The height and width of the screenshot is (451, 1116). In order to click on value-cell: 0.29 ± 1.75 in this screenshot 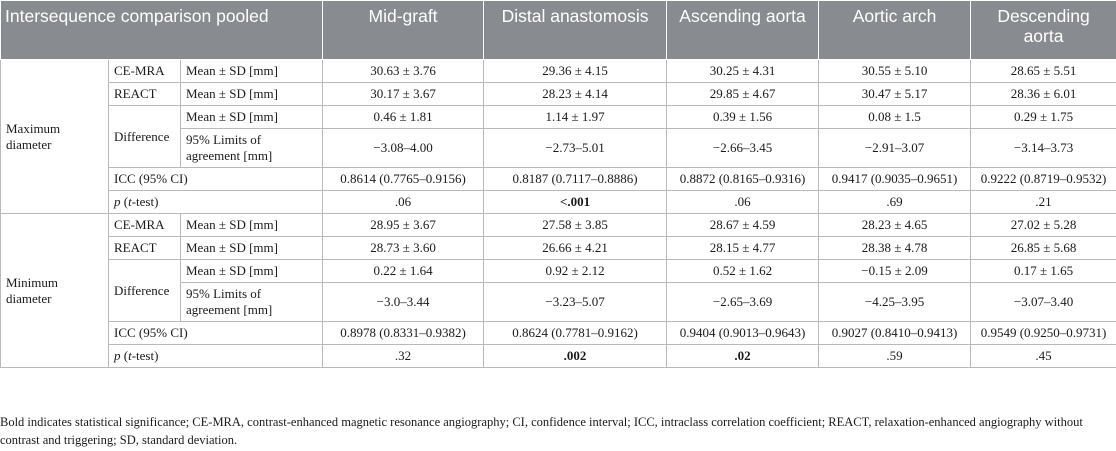, I will do `click(1043, 117)`.